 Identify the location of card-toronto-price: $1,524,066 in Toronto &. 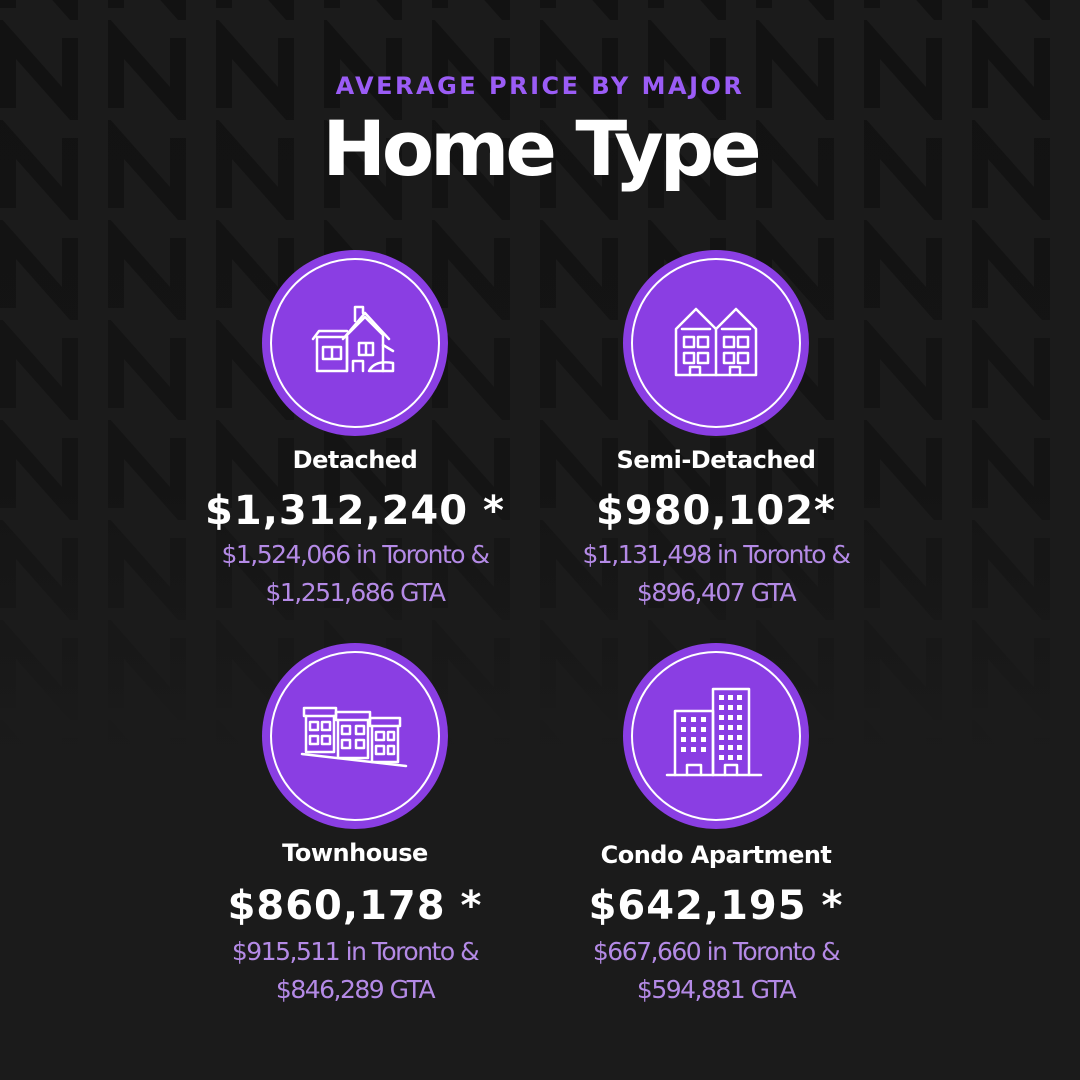
(355, 554).